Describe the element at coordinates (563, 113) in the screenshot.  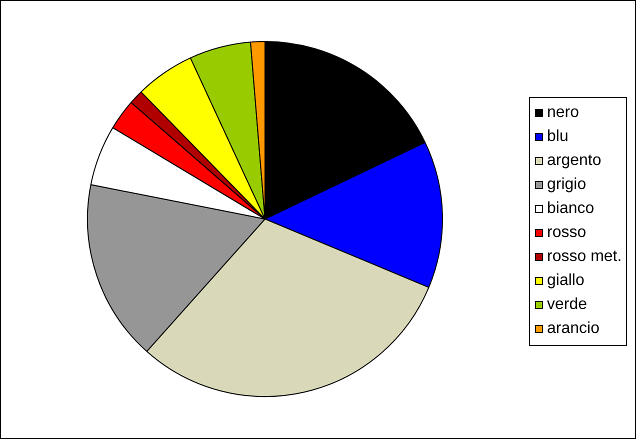
I see `legend-label: nero` at that location.